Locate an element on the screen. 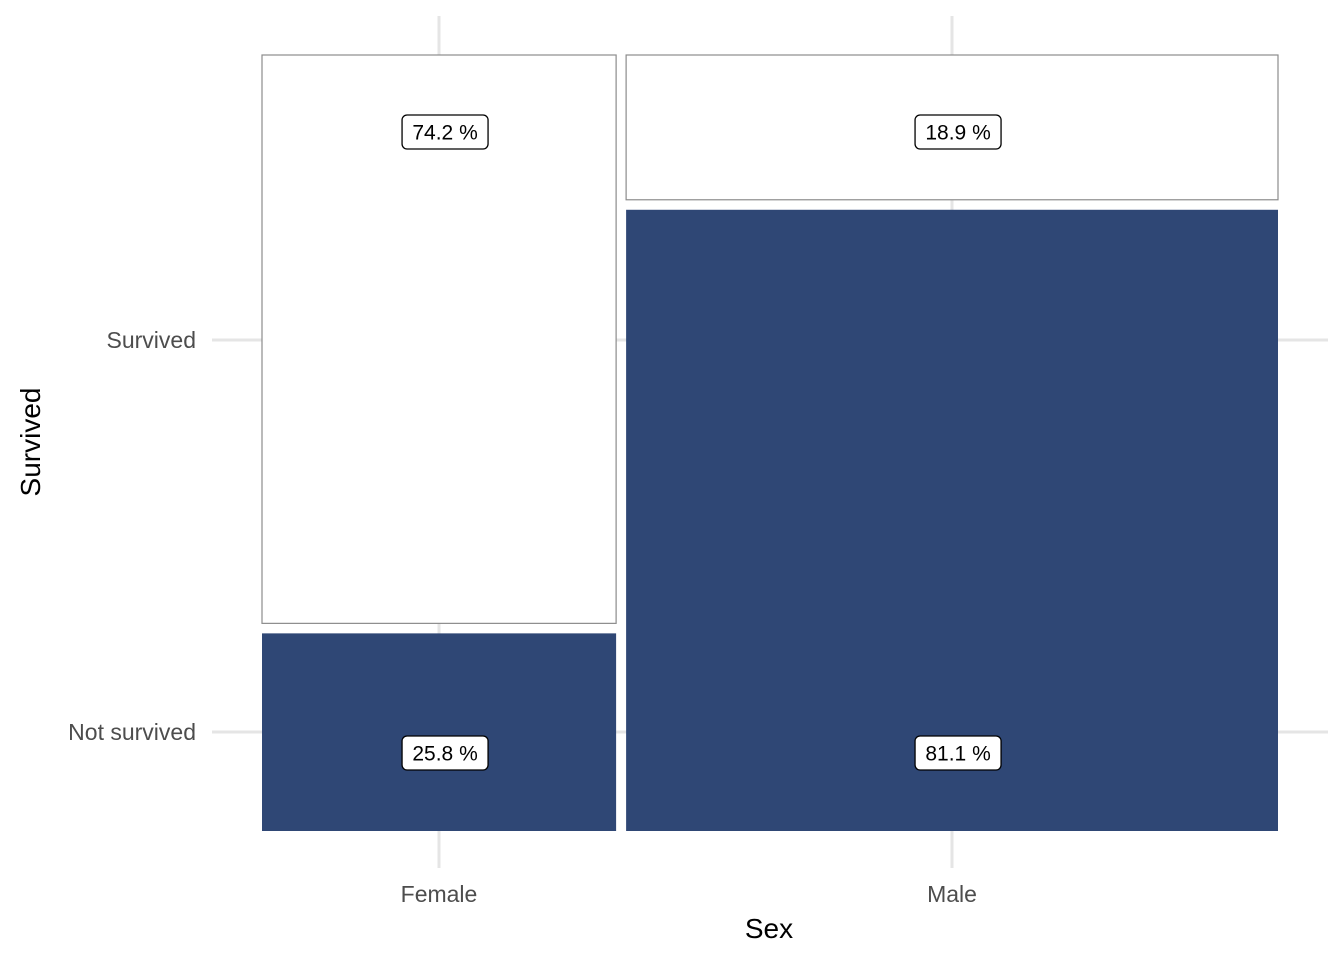 This screenshot has width=1344, height=960. percent-label-male-survived: 18.9 % is located at coordinates (958, 132).